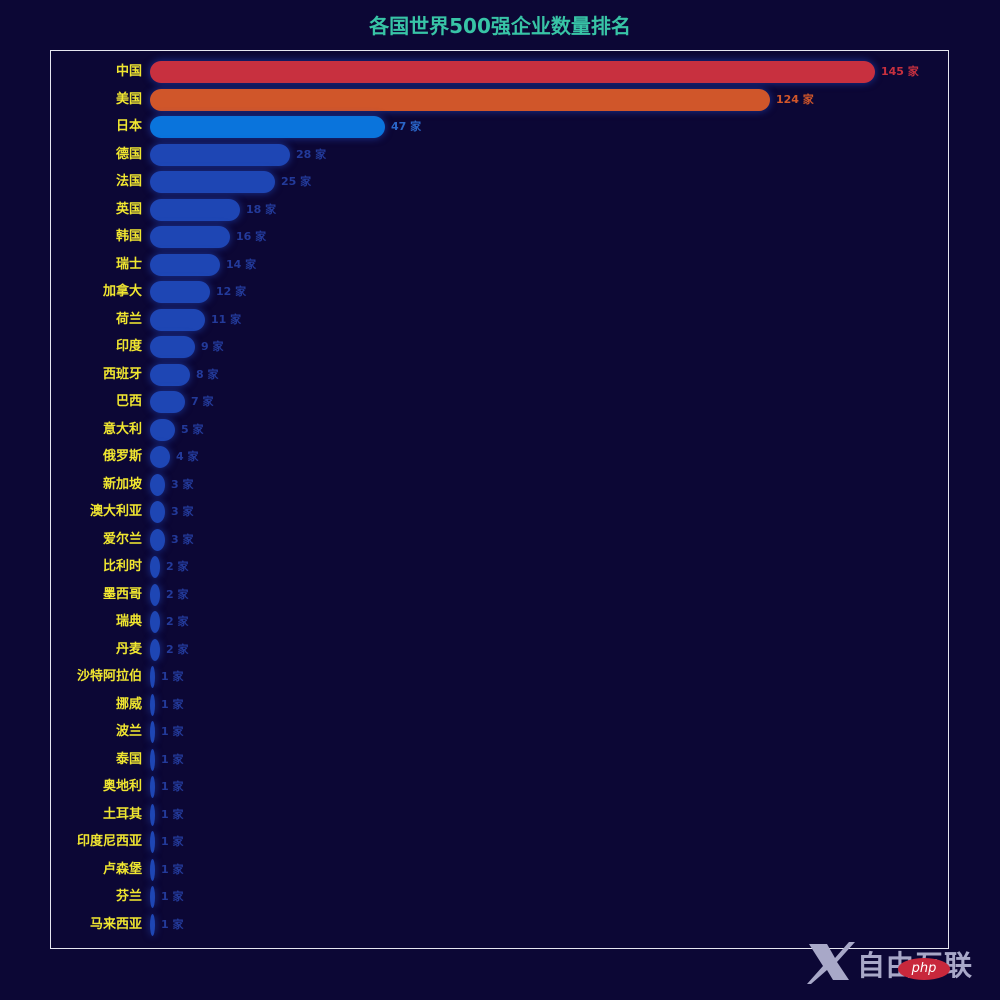 The width and height of the screenshot is (1000, 1000). Describe the element at coordinates (128, 759) in the screenshot. I see `category-label: 泰国` at that location.